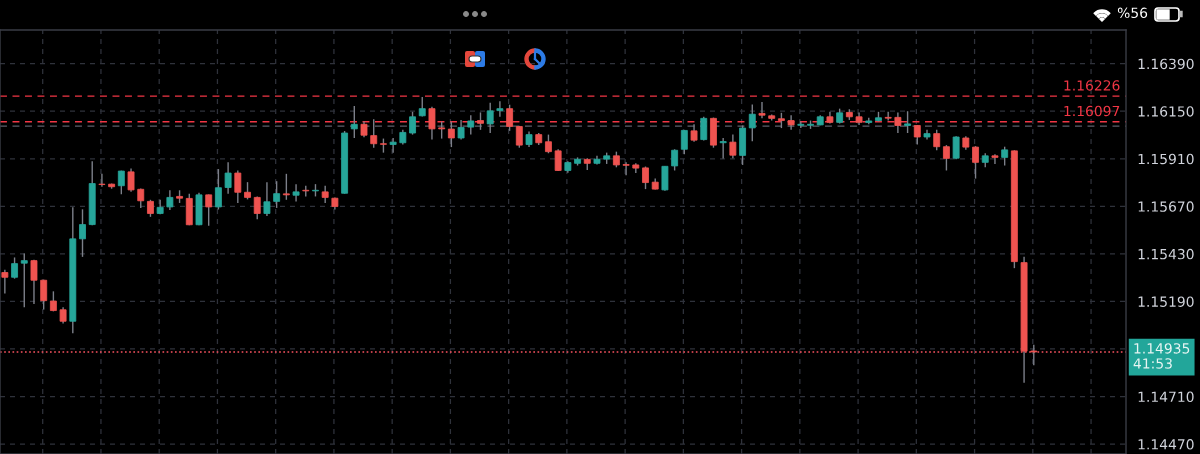  I want to click on y-tick-label: 1.16150, so click(1166, 111).